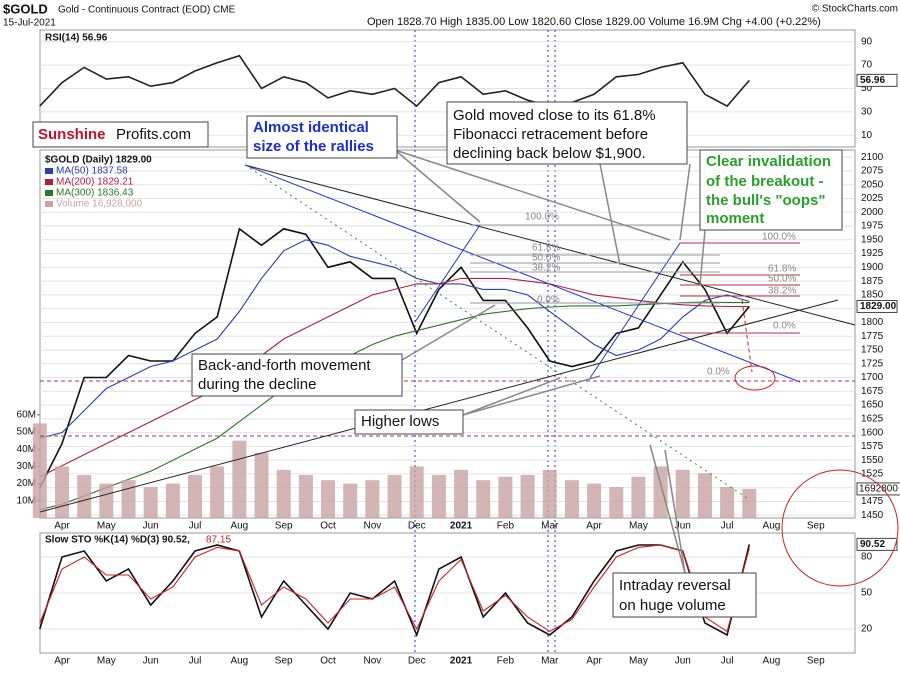  I want to click on annotation: Gold moved close to its 61.8%, so click(554, 115).